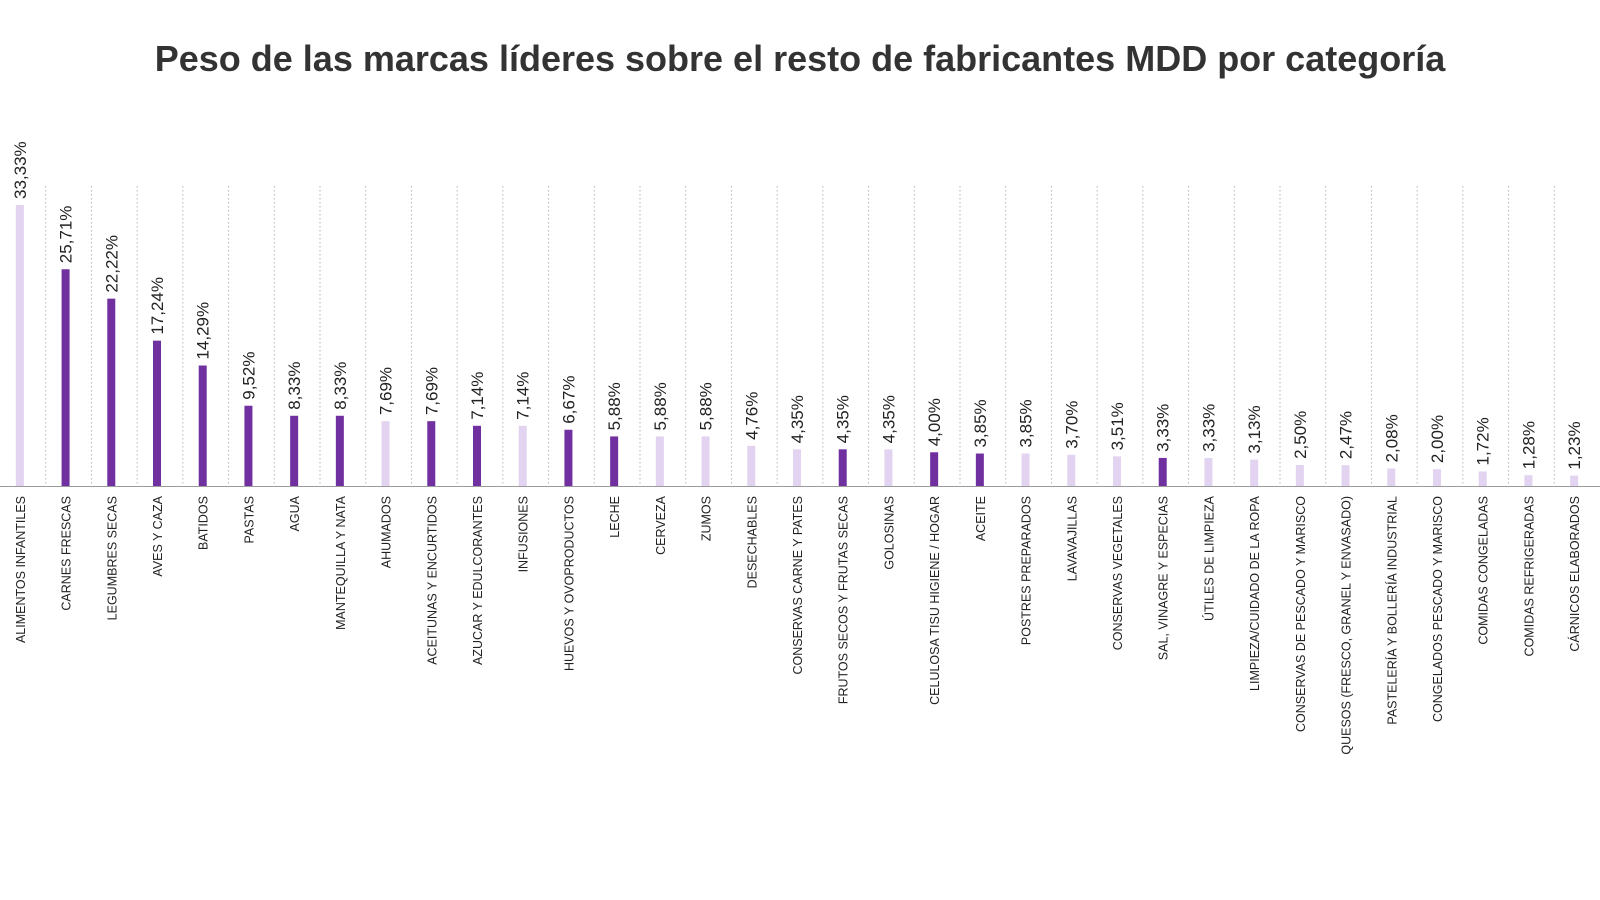 This screenshot has width=1600, height=900. I want to click on category-label: AHUMADOS, so click(387, 532).